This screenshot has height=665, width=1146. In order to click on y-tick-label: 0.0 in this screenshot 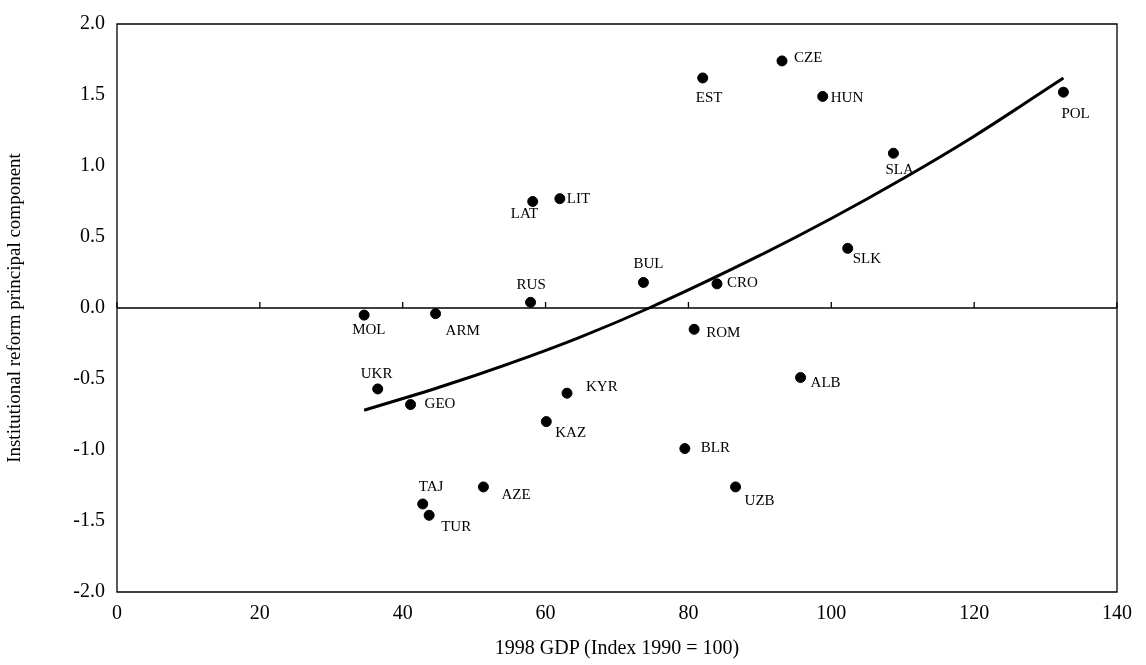, I will do `click(92, 306)`.